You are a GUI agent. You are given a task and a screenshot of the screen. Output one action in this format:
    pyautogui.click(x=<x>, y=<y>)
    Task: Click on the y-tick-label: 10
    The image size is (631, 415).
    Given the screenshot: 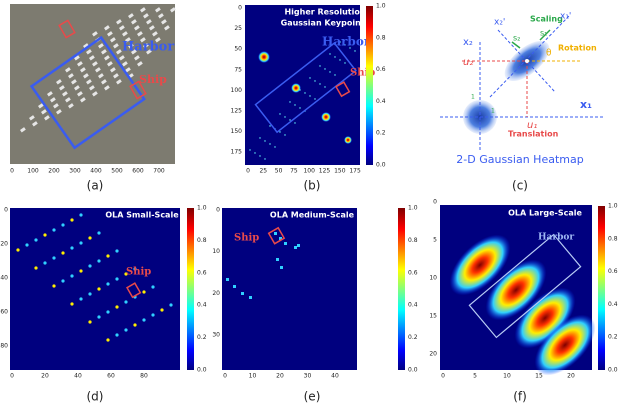 What is the action you would take?
    pyautogui.click(x=216, y=251)
    